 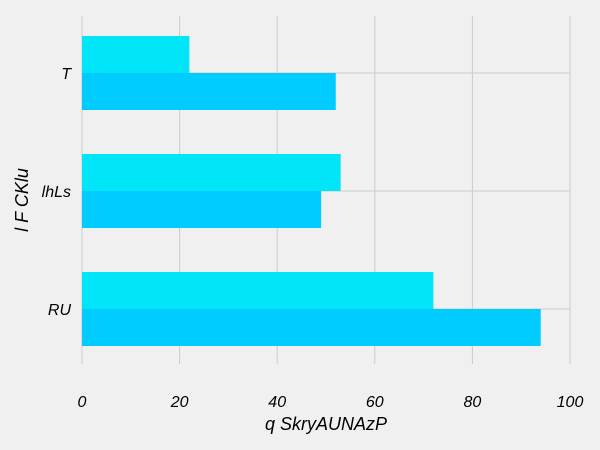 I want to click on x-tick-label-80: 80, so click(x=473, y=402).